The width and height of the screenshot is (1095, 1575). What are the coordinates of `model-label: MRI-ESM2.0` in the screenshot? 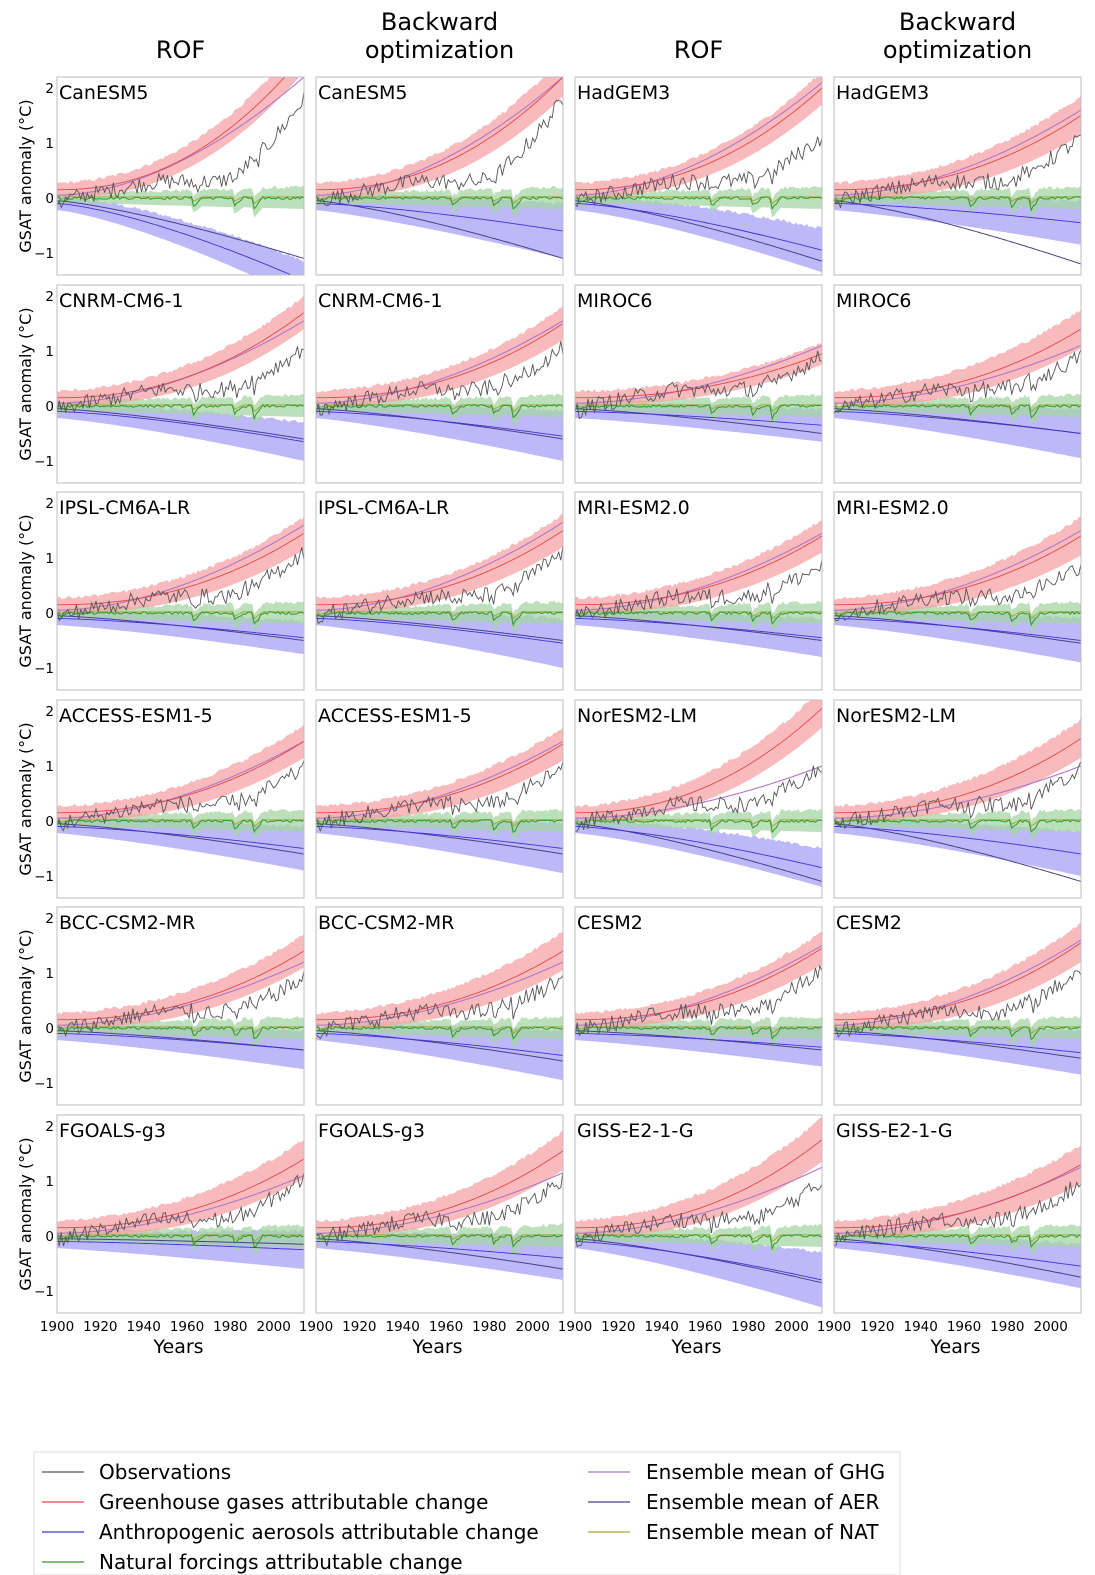 It's located at (892, 508).